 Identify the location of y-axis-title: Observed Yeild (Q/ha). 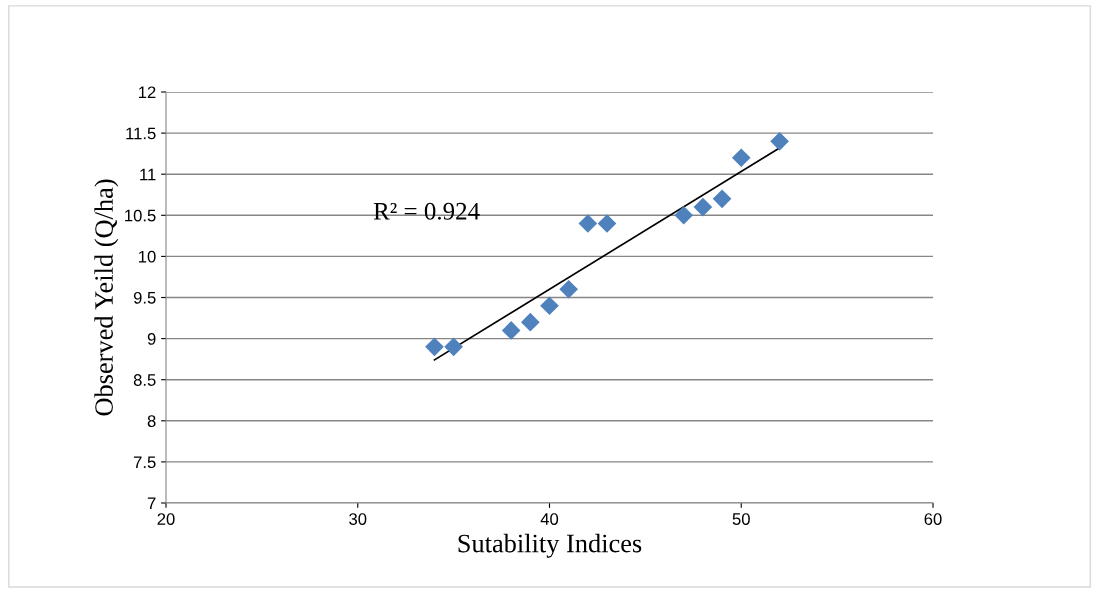
(106, 297).